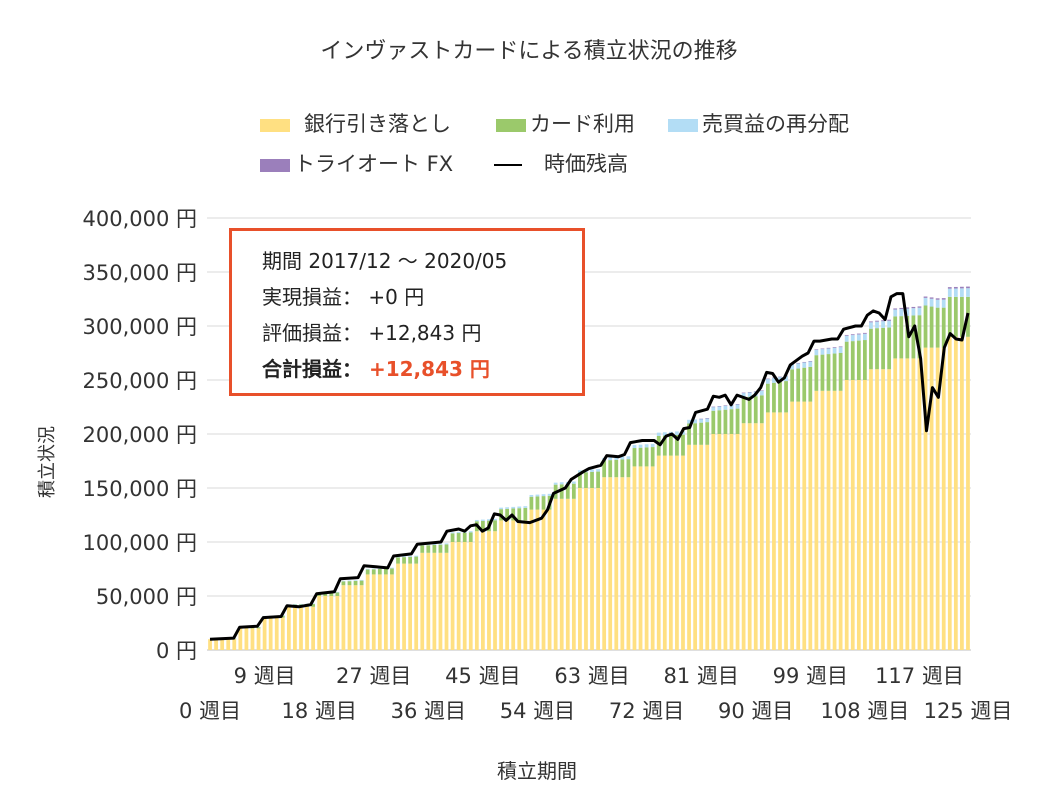 This screenshot has width=1058, height=794. What do you see at coordinates (312, 333) in the screenshot?
I see `summary-valuation-label: 評価損益：` at bounding box center [312, 333].